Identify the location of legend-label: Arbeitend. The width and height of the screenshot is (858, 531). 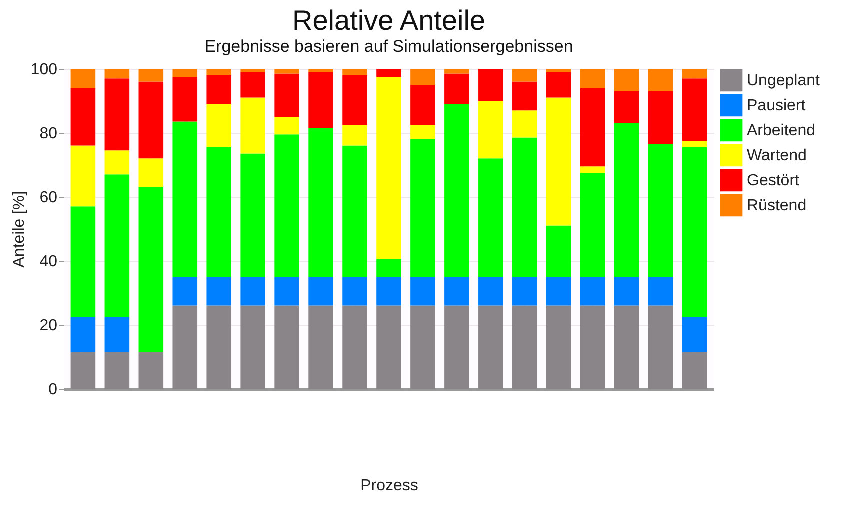
(781, 131).